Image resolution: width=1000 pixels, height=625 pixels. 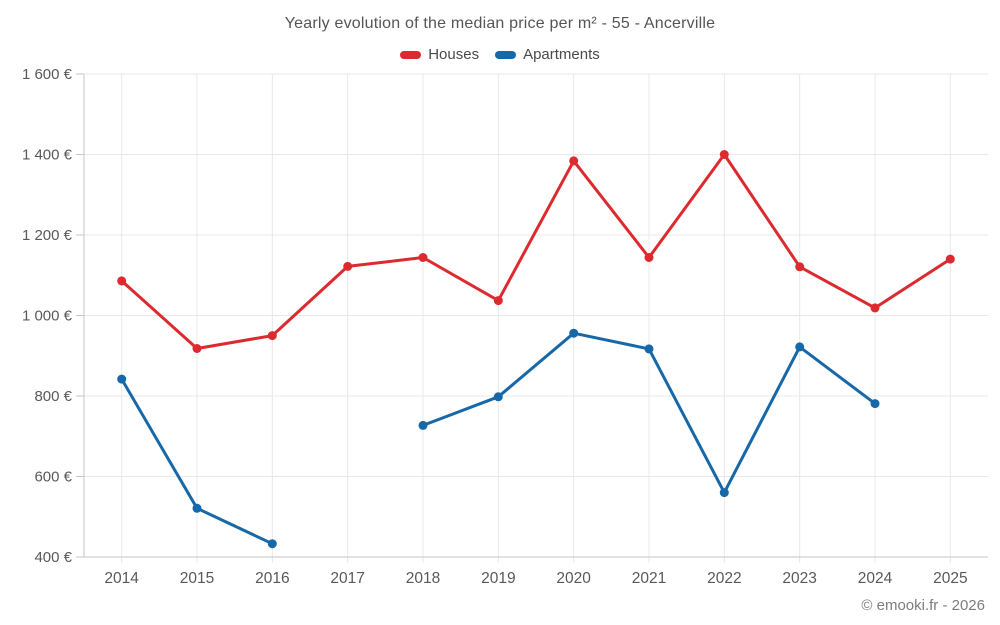 I want to click on x-axis-tick-label: 2021, so click(x=649, y=578).